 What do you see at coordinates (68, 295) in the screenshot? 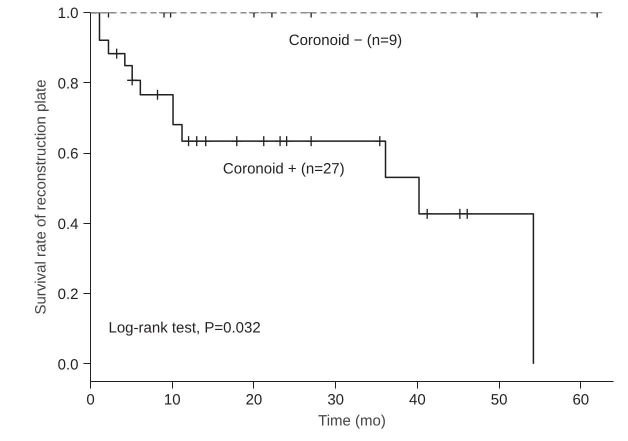
I see `y-tick-label: 0.2` at bounding box center [68, 295].